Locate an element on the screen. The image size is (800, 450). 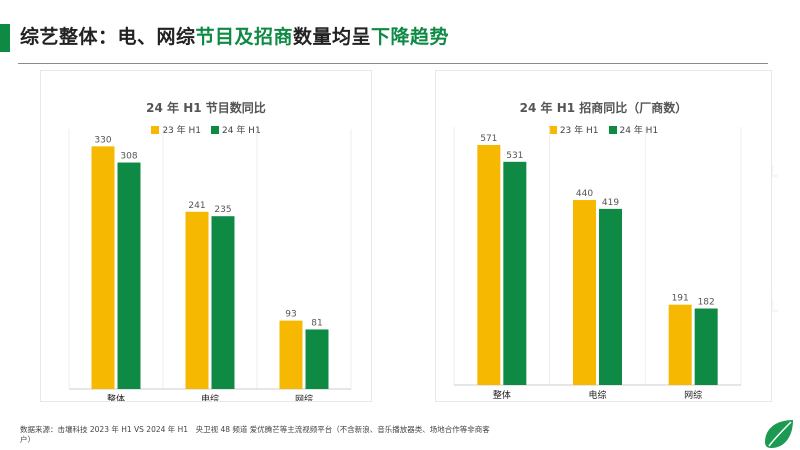
title-part1: 综艺整体：电、网综 is located at coordinates (108, 37).